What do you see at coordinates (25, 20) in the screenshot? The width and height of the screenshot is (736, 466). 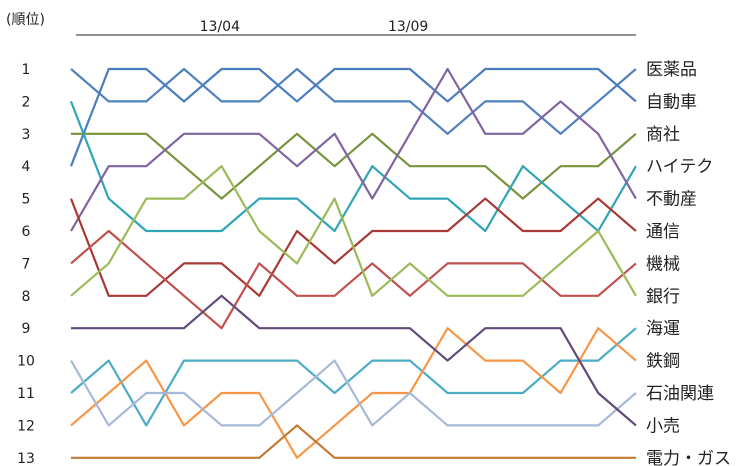 I see `y-axis-label: (順位)` at bounding box center [25, 20].